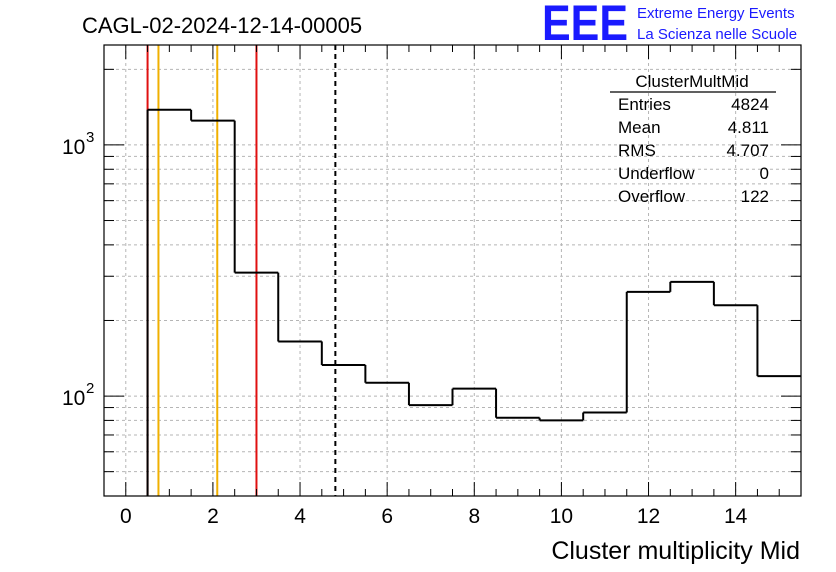  I want to click on x-tick-label: 12, so click(648, 516).